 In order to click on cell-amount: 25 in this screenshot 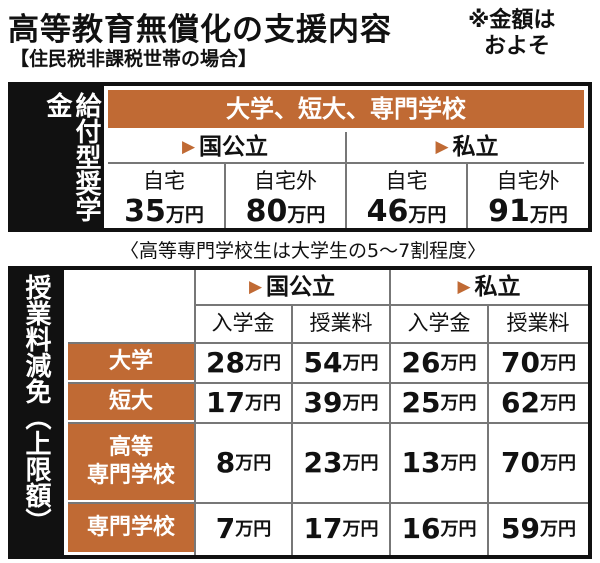, I will do `click(421, 402)`.